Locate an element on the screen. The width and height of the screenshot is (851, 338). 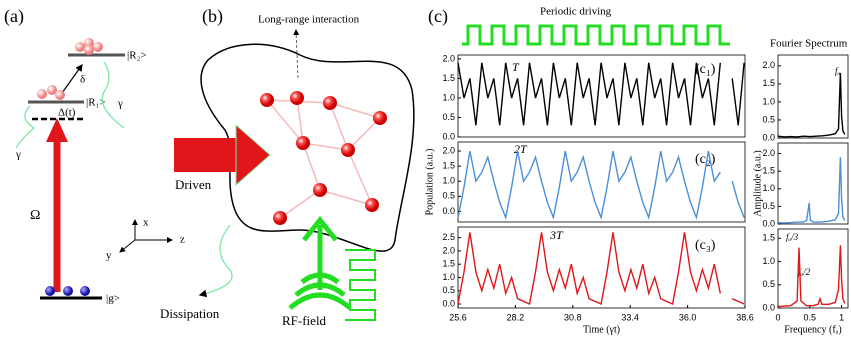
label: Periodic driving is located at coordinates (576, 12).